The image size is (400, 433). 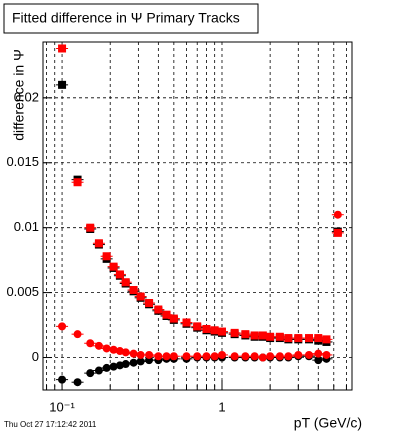 What do you see at coordinates (328, 423) in the screenshot?
I see `x-axis-label: pT (GeV/c)` at bounding box center [328, 423].